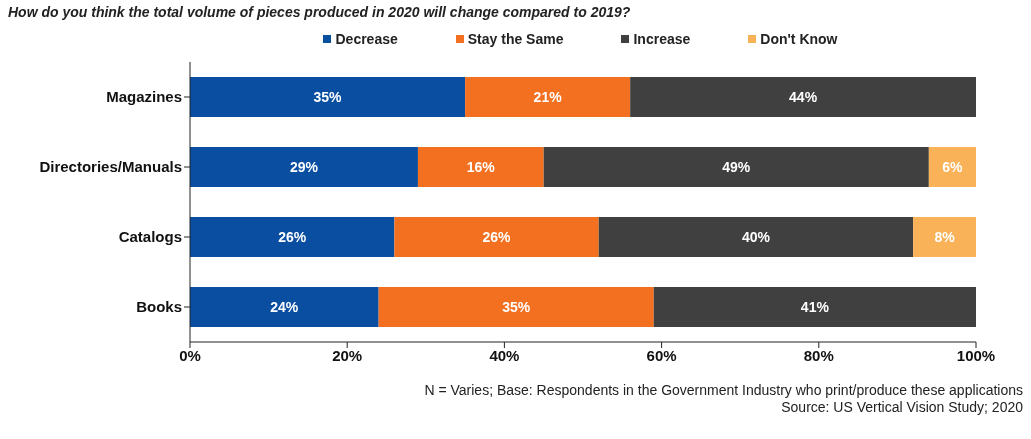 Image resolution: width=1031 pixels, height=439 pixels. I want to click on data-label: 41%, so click(815, 306).